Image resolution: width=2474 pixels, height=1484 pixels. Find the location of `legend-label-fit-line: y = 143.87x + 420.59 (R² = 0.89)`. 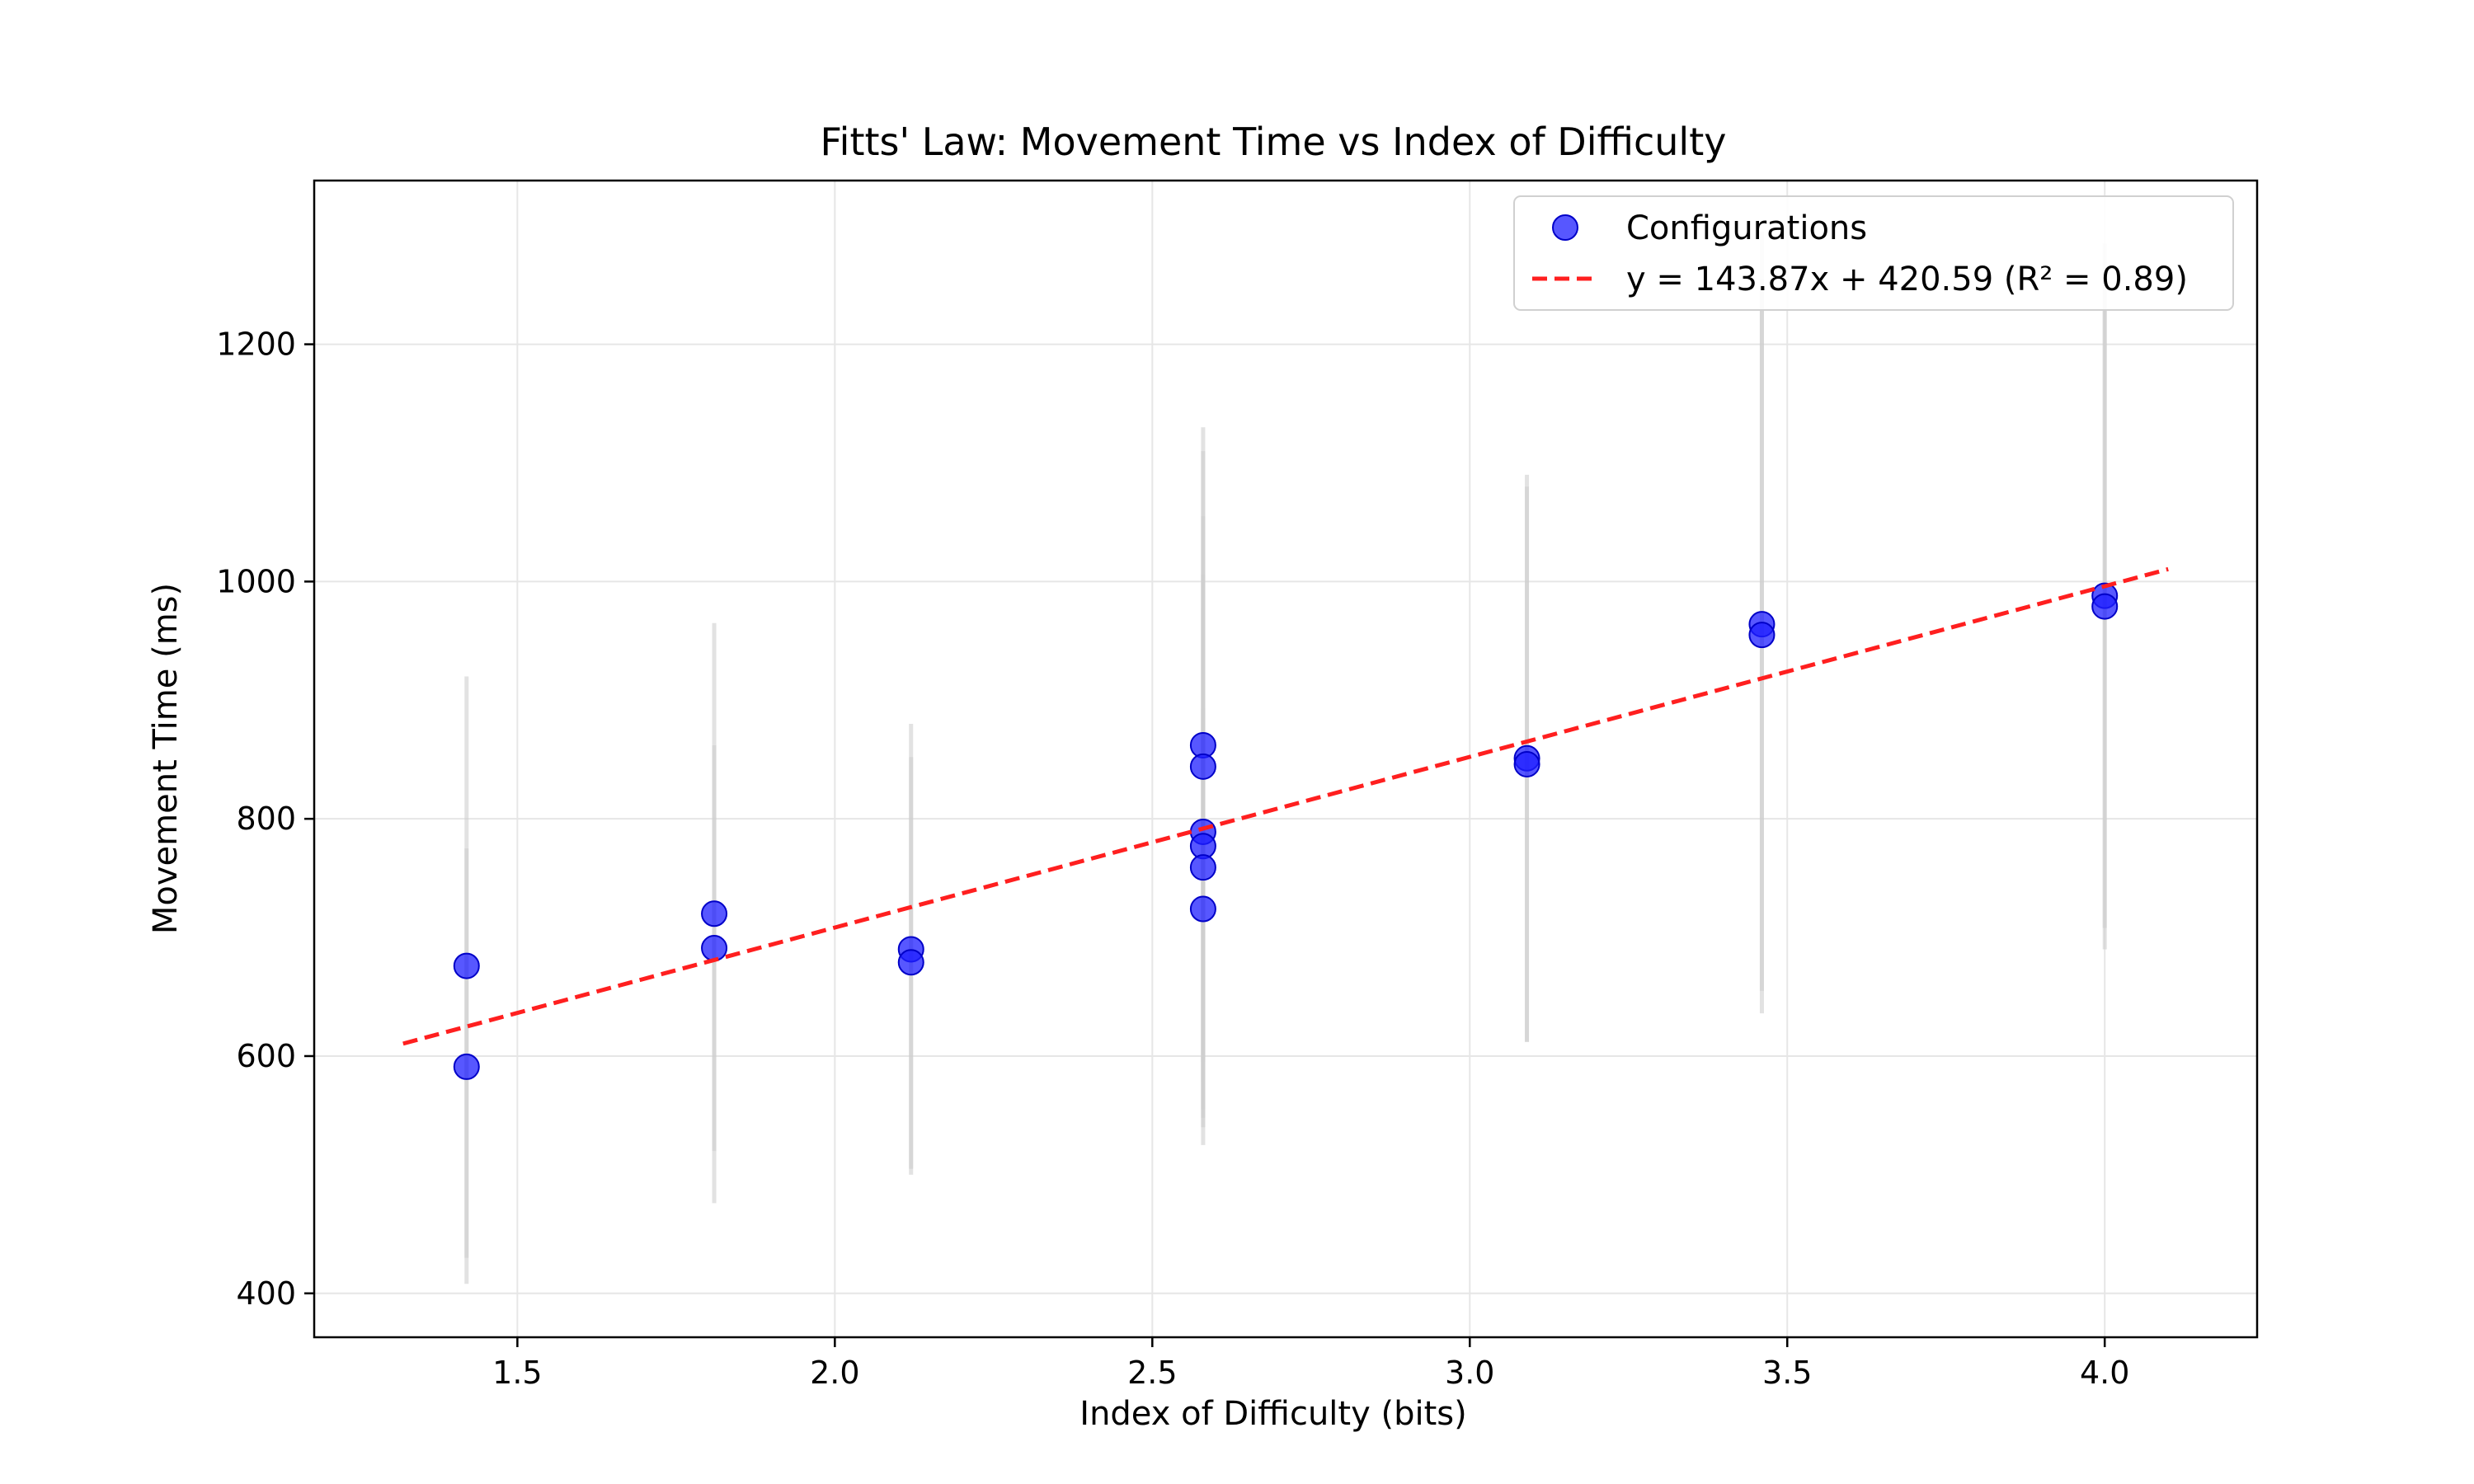

legend-label-fit-line: y = 143.87x + 420.59 (R² = 0.89) is located at coordinates (1907, 279).